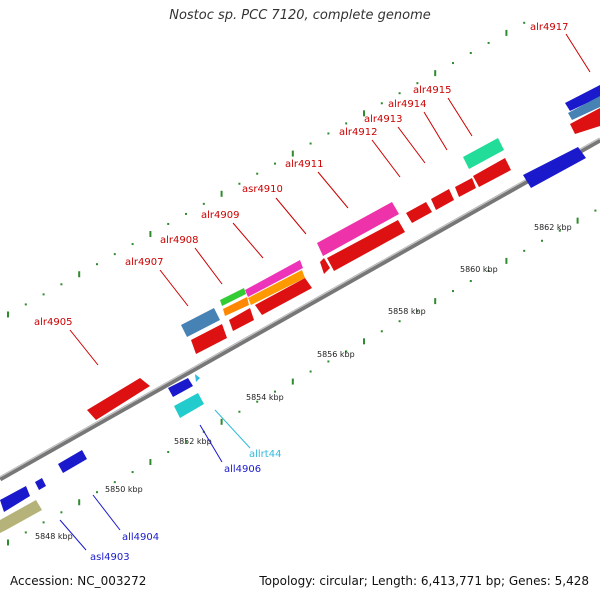 Image resolution: width=600 pixels, height=600 pixels. What do you see at coordinates (300, 15) in the screenshot?
I see `map-title: Nostoc sp. PCC 7120, complete genome` at bounding box center [300, 15].